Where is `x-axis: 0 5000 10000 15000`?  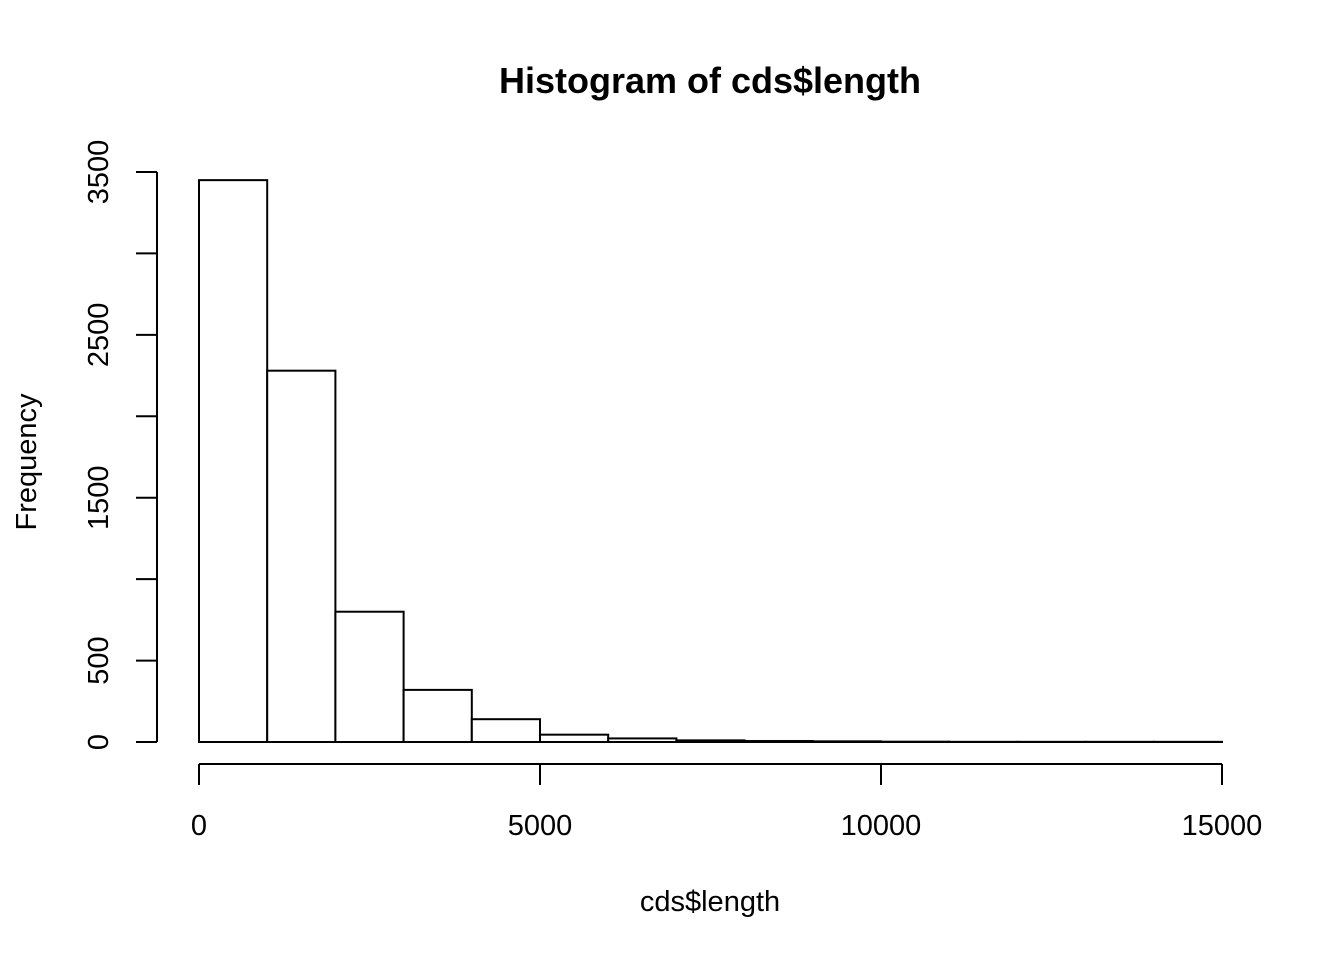 x-axis: 0 5000 10000 15000 is located at coordinates (727, 802).